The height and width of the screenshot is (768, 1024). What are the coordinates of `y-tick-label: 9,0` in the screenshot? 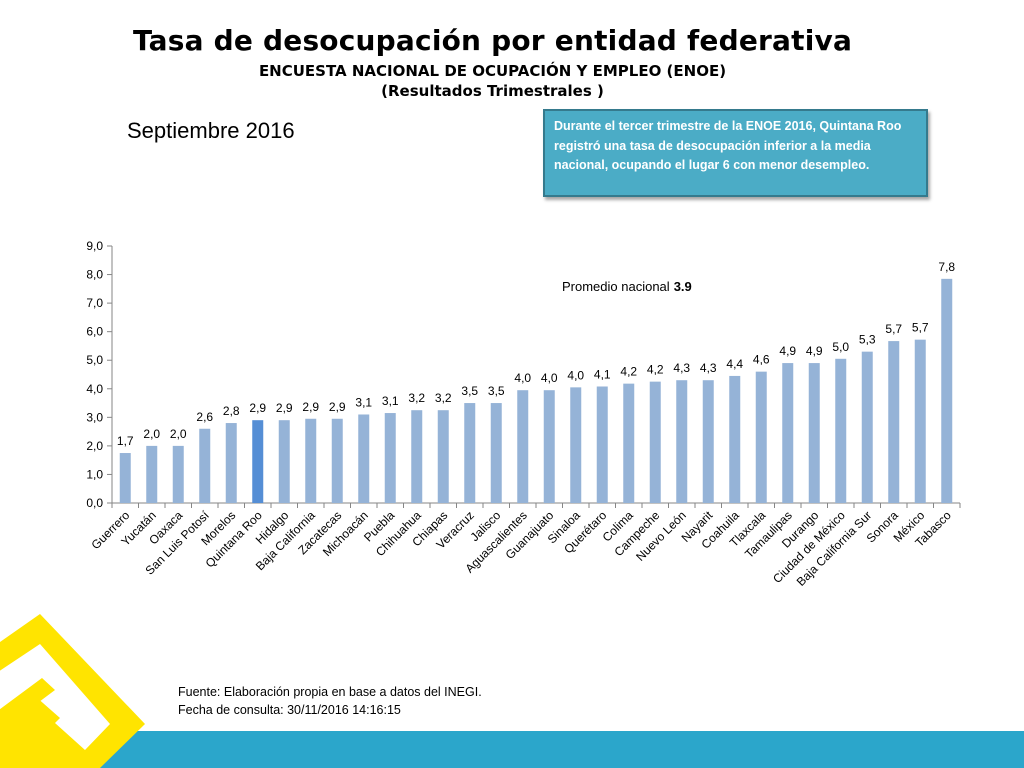 It's located at (94, 246).